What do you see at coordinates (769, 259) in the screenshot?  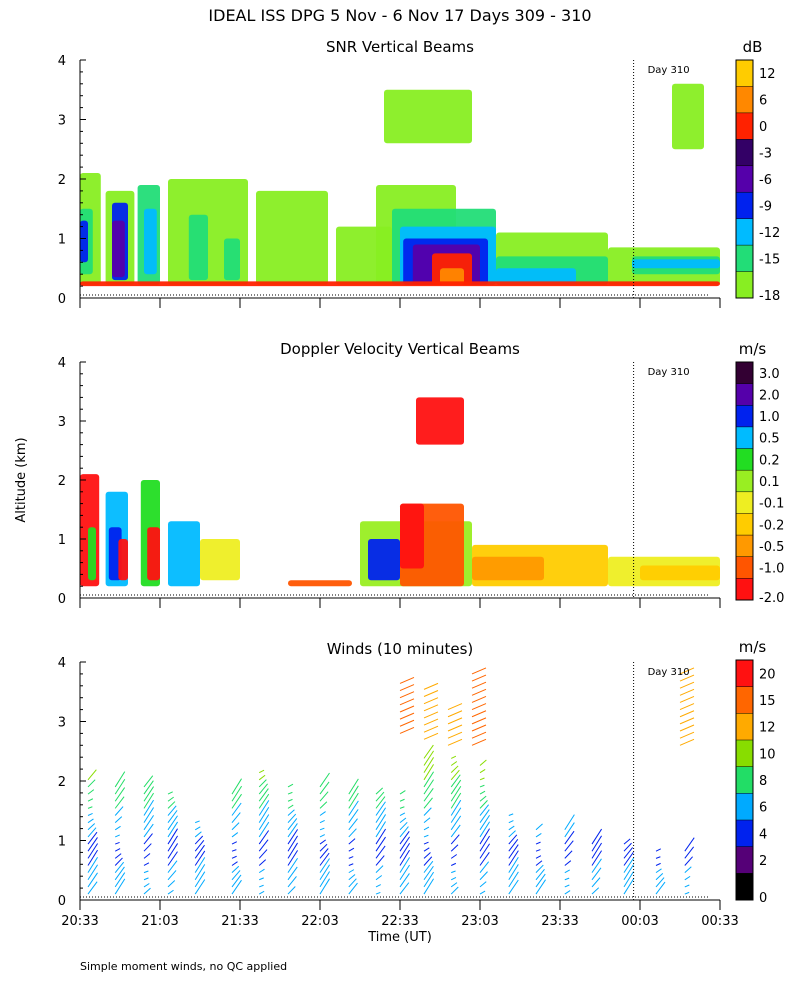 I see `colorbar-label: -15` at bounding box center [769, 259].